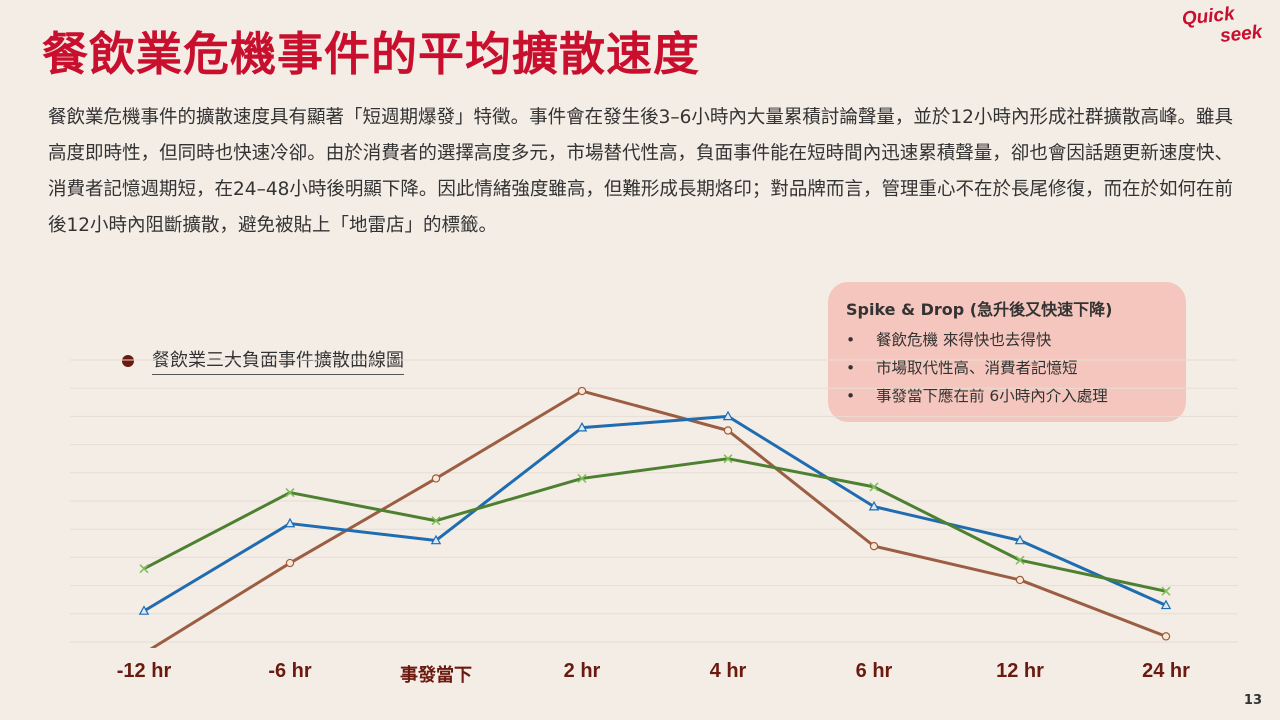 This screenshot has height=720, width=1280. What do you see at coordinates (1020, 671) in the screenshot?
I see `x-tick-label: 12 hr` at bounding box center [1020, 671].